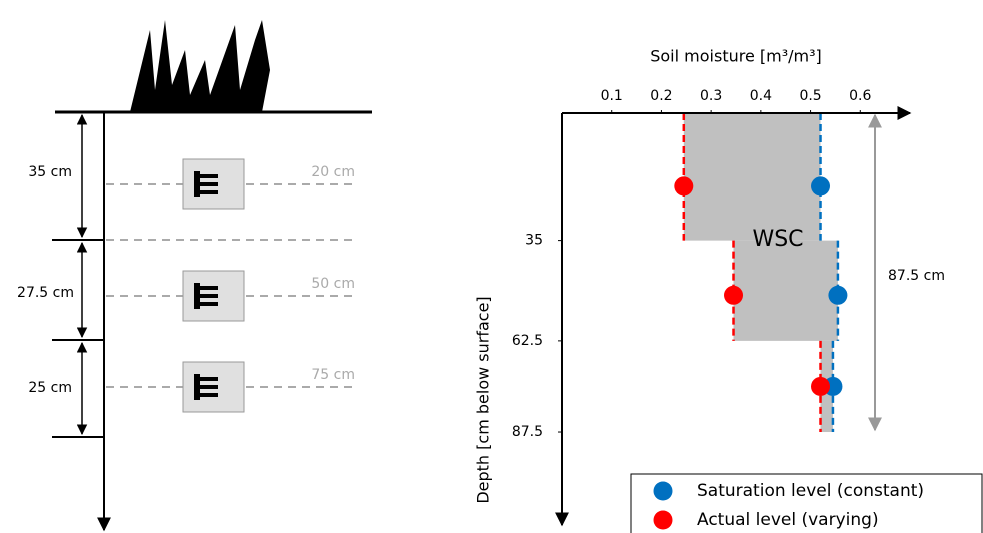 The image size is (983, 533). What do you see at coordinates (527, 432) in the screenshot?
I see `y-tick-label: 87.5` at bounding box center [527, 432].